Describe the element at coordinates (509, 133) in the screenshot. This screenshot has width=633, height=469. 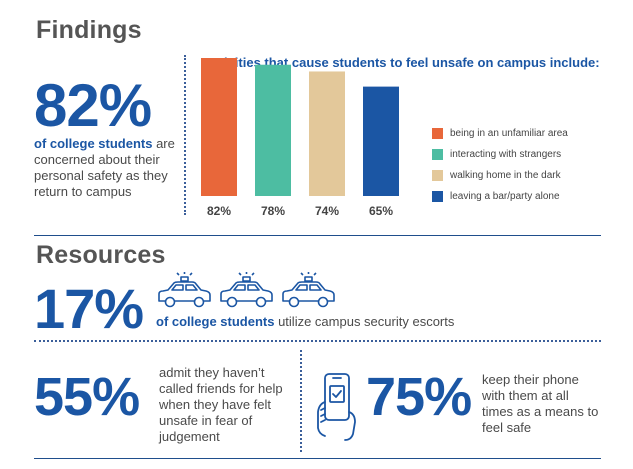
I see `legend-label-1: being in an unfamiliar area` at that location.